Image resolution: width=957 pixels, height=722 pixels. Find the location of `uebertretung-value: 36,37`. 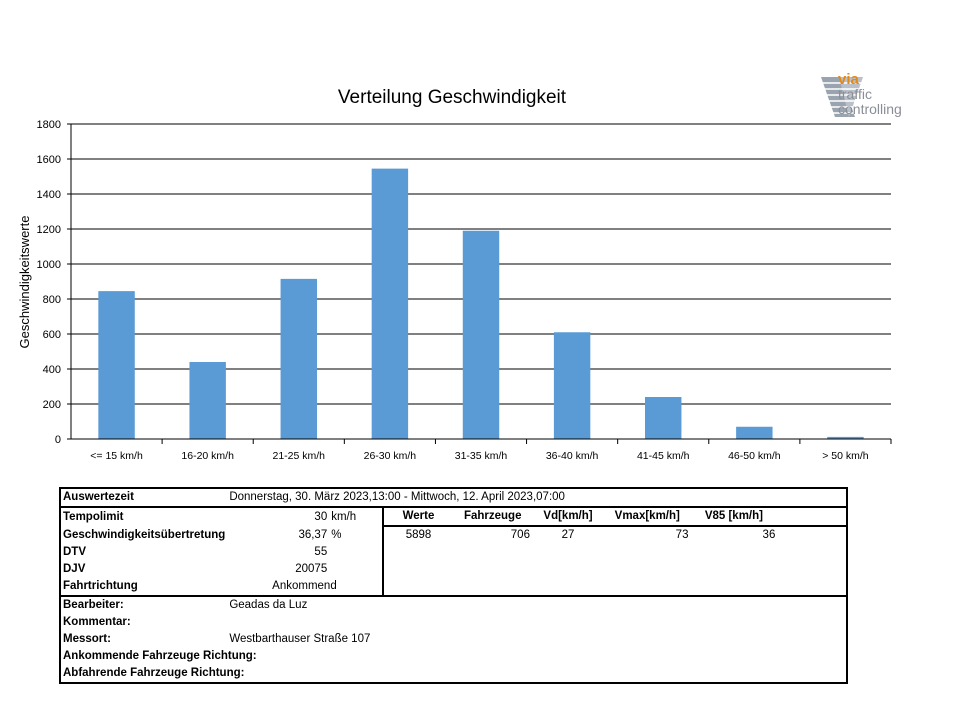

uebertretung-value: 36,37 is located at coordinates (313, 534).